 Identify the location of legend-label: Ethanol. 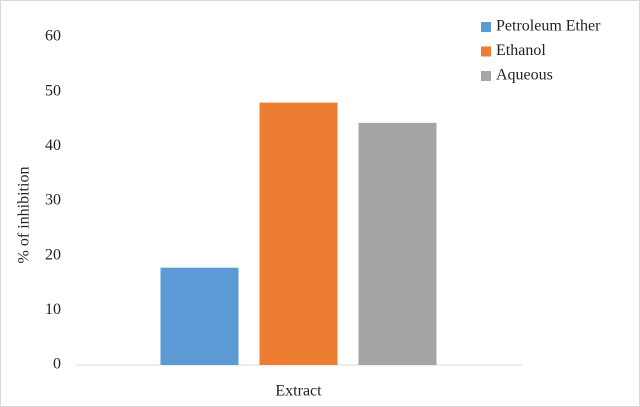
(521, 50).